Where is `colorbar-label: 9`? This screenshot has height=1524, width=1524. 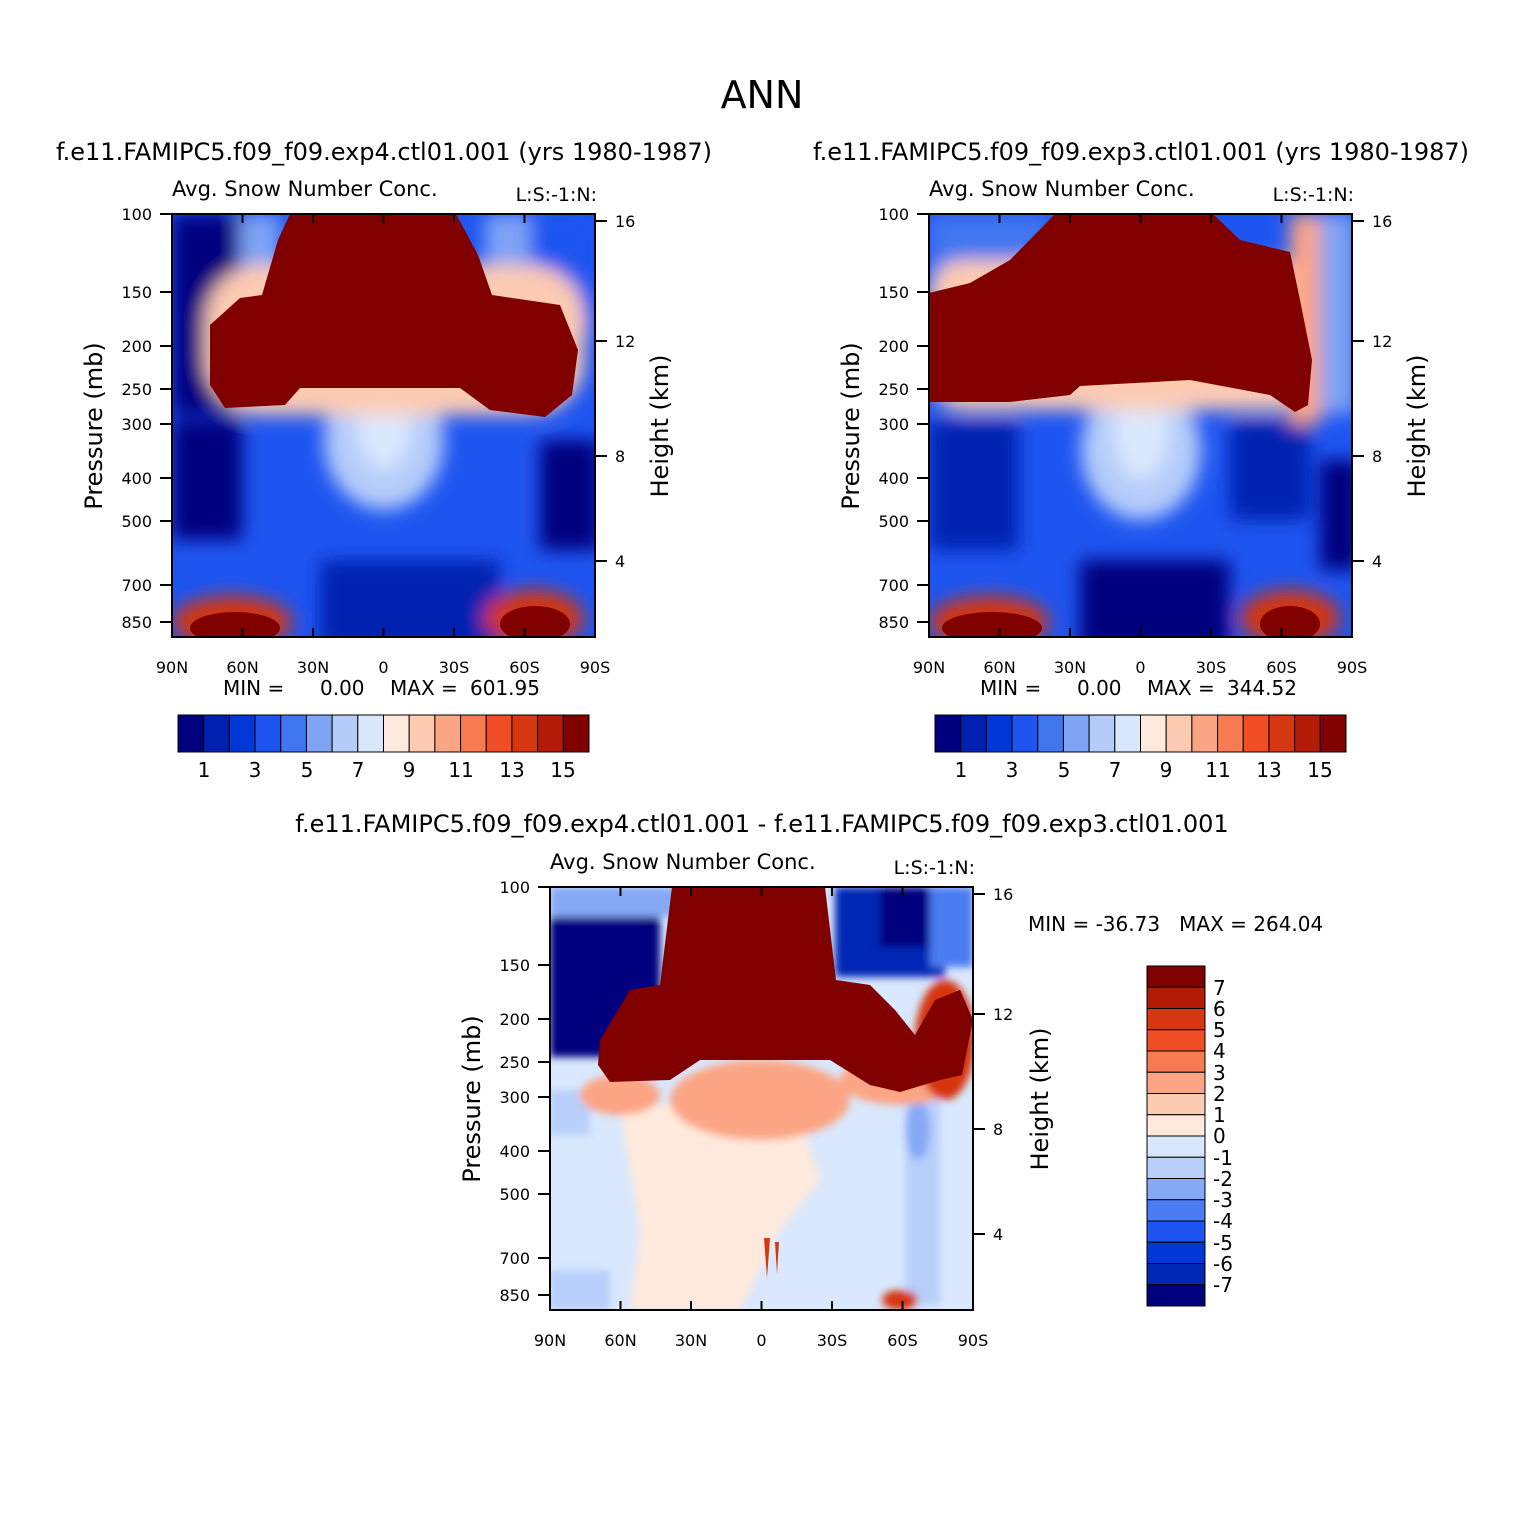 colorbar-label: 9 is located at coordinates (409, 770).